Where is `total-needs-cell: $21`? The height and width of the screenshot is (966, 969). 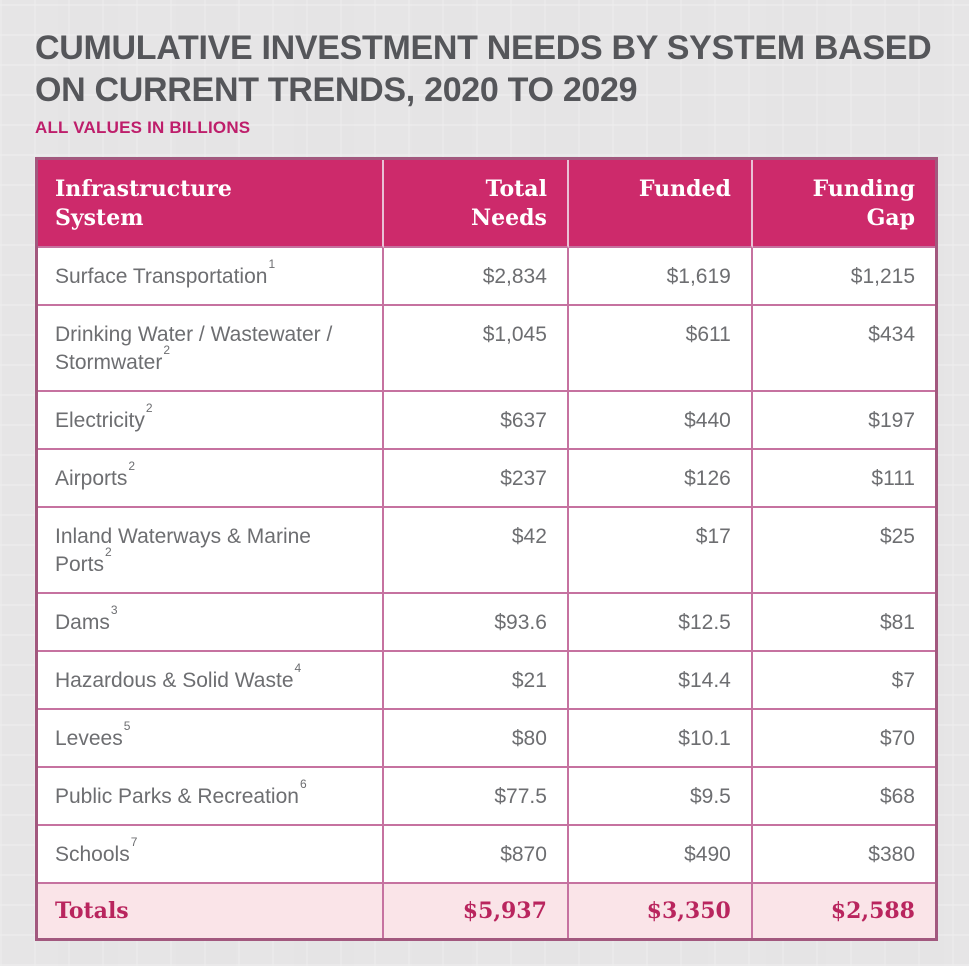 total-needs-cell: $21 is located at coordinates (476, 681).